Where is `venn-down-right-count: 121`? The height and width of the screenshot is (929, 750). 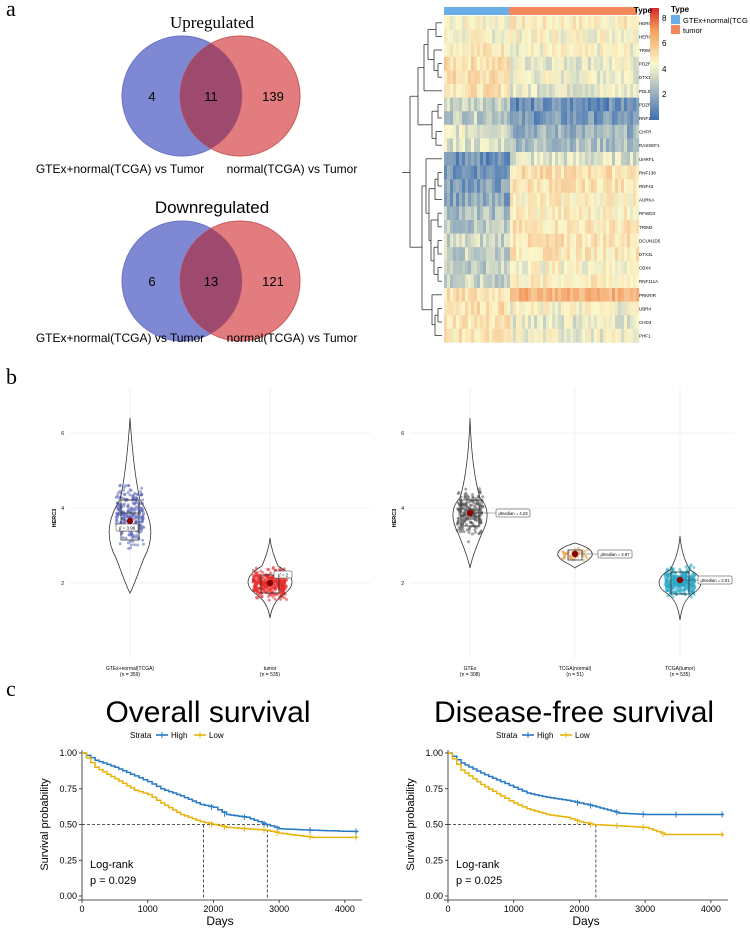
venn-down-right-count: 121 is located at coordinates (273, 281).